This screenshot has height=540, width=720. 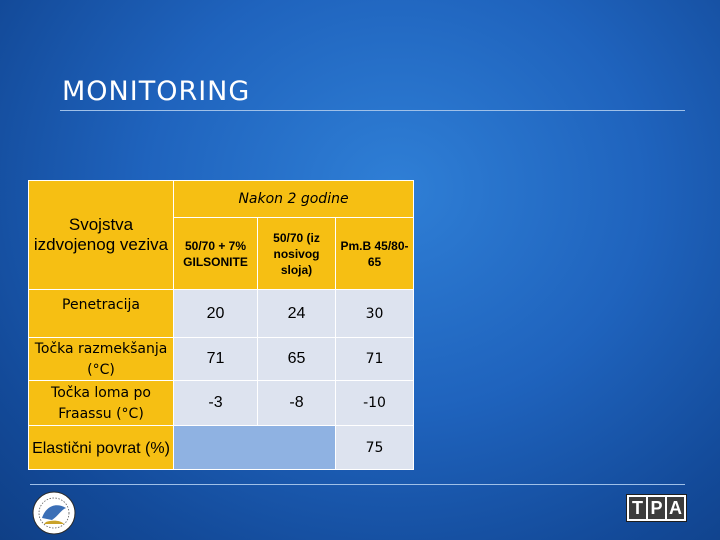 I want to click on table-cell: -10, so click(x=374, y=403).